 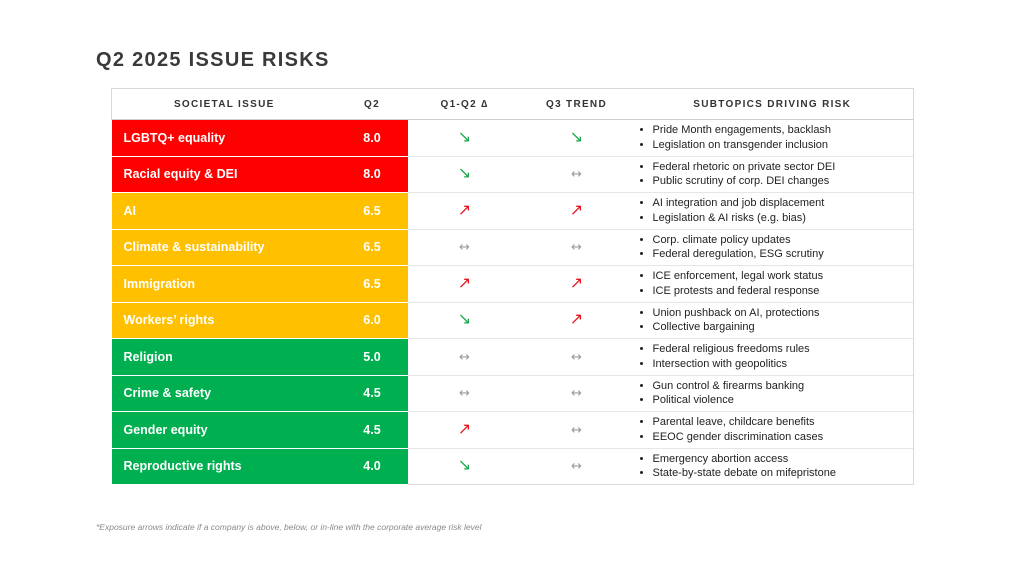 What do you see at coordinates (224, 357) in the screenshot?
I see `issue-name: Religion` at bounding box center [224, 357].